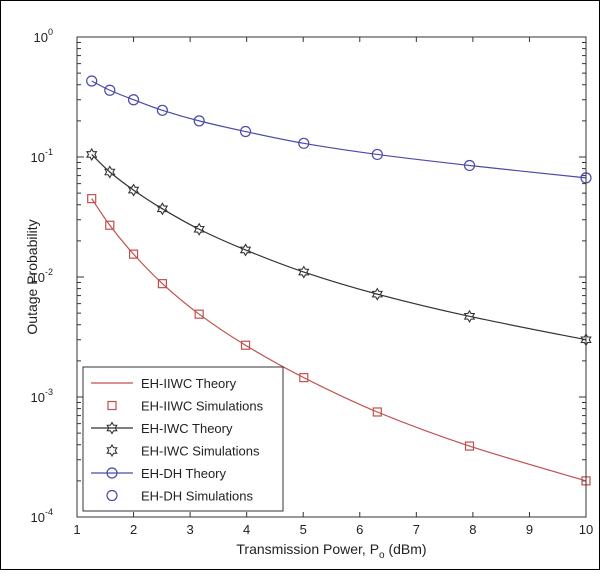 This screenshot has height=574, width=600. I want to click on y-tick-label: 10⁻⁴, so click(42, 516).